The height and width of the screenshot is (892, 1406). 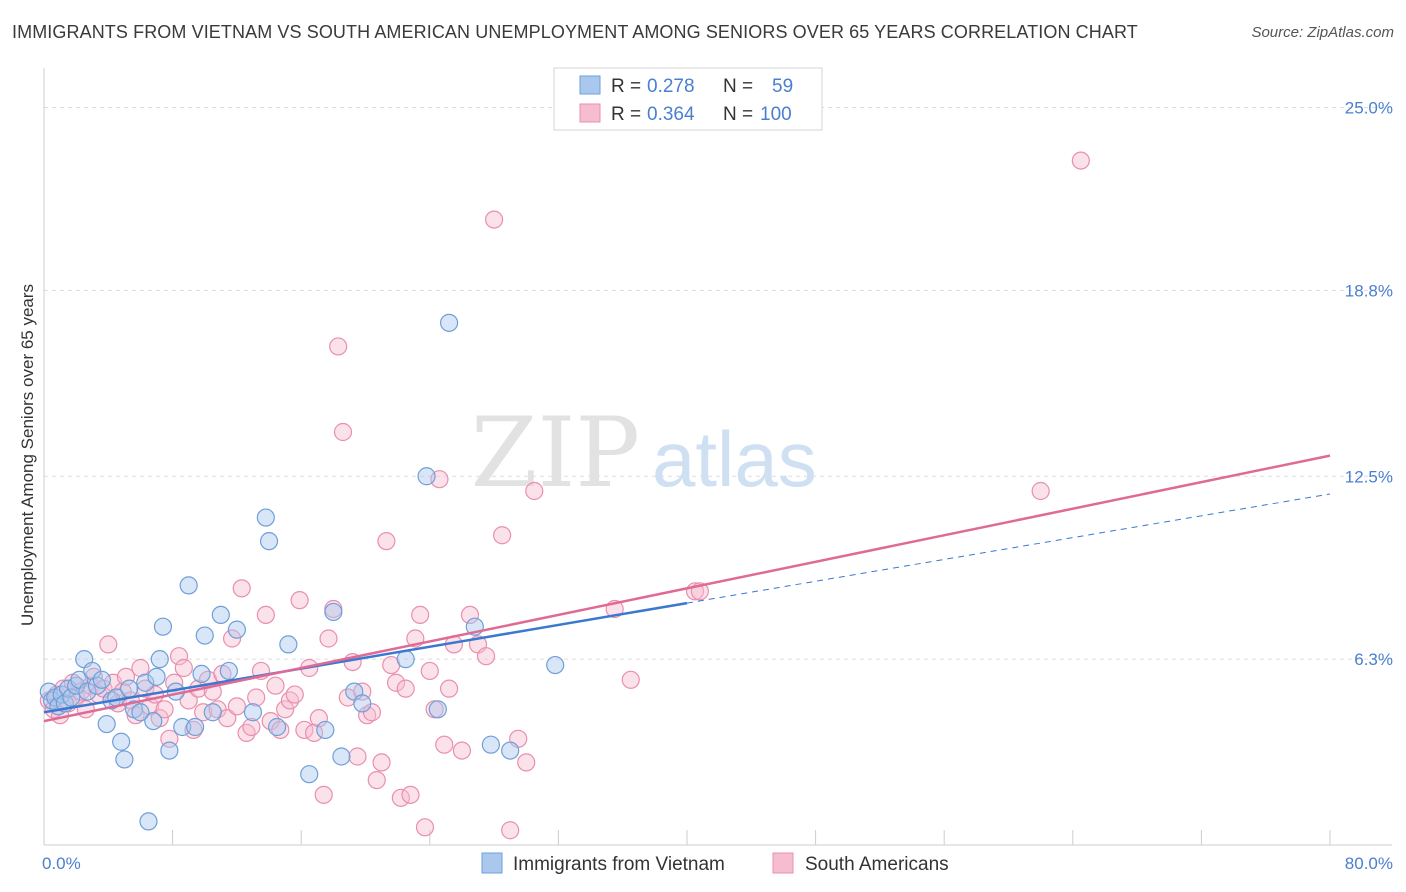 I want to click on vietnam-swatch-icon, so click(x=590, y=85).